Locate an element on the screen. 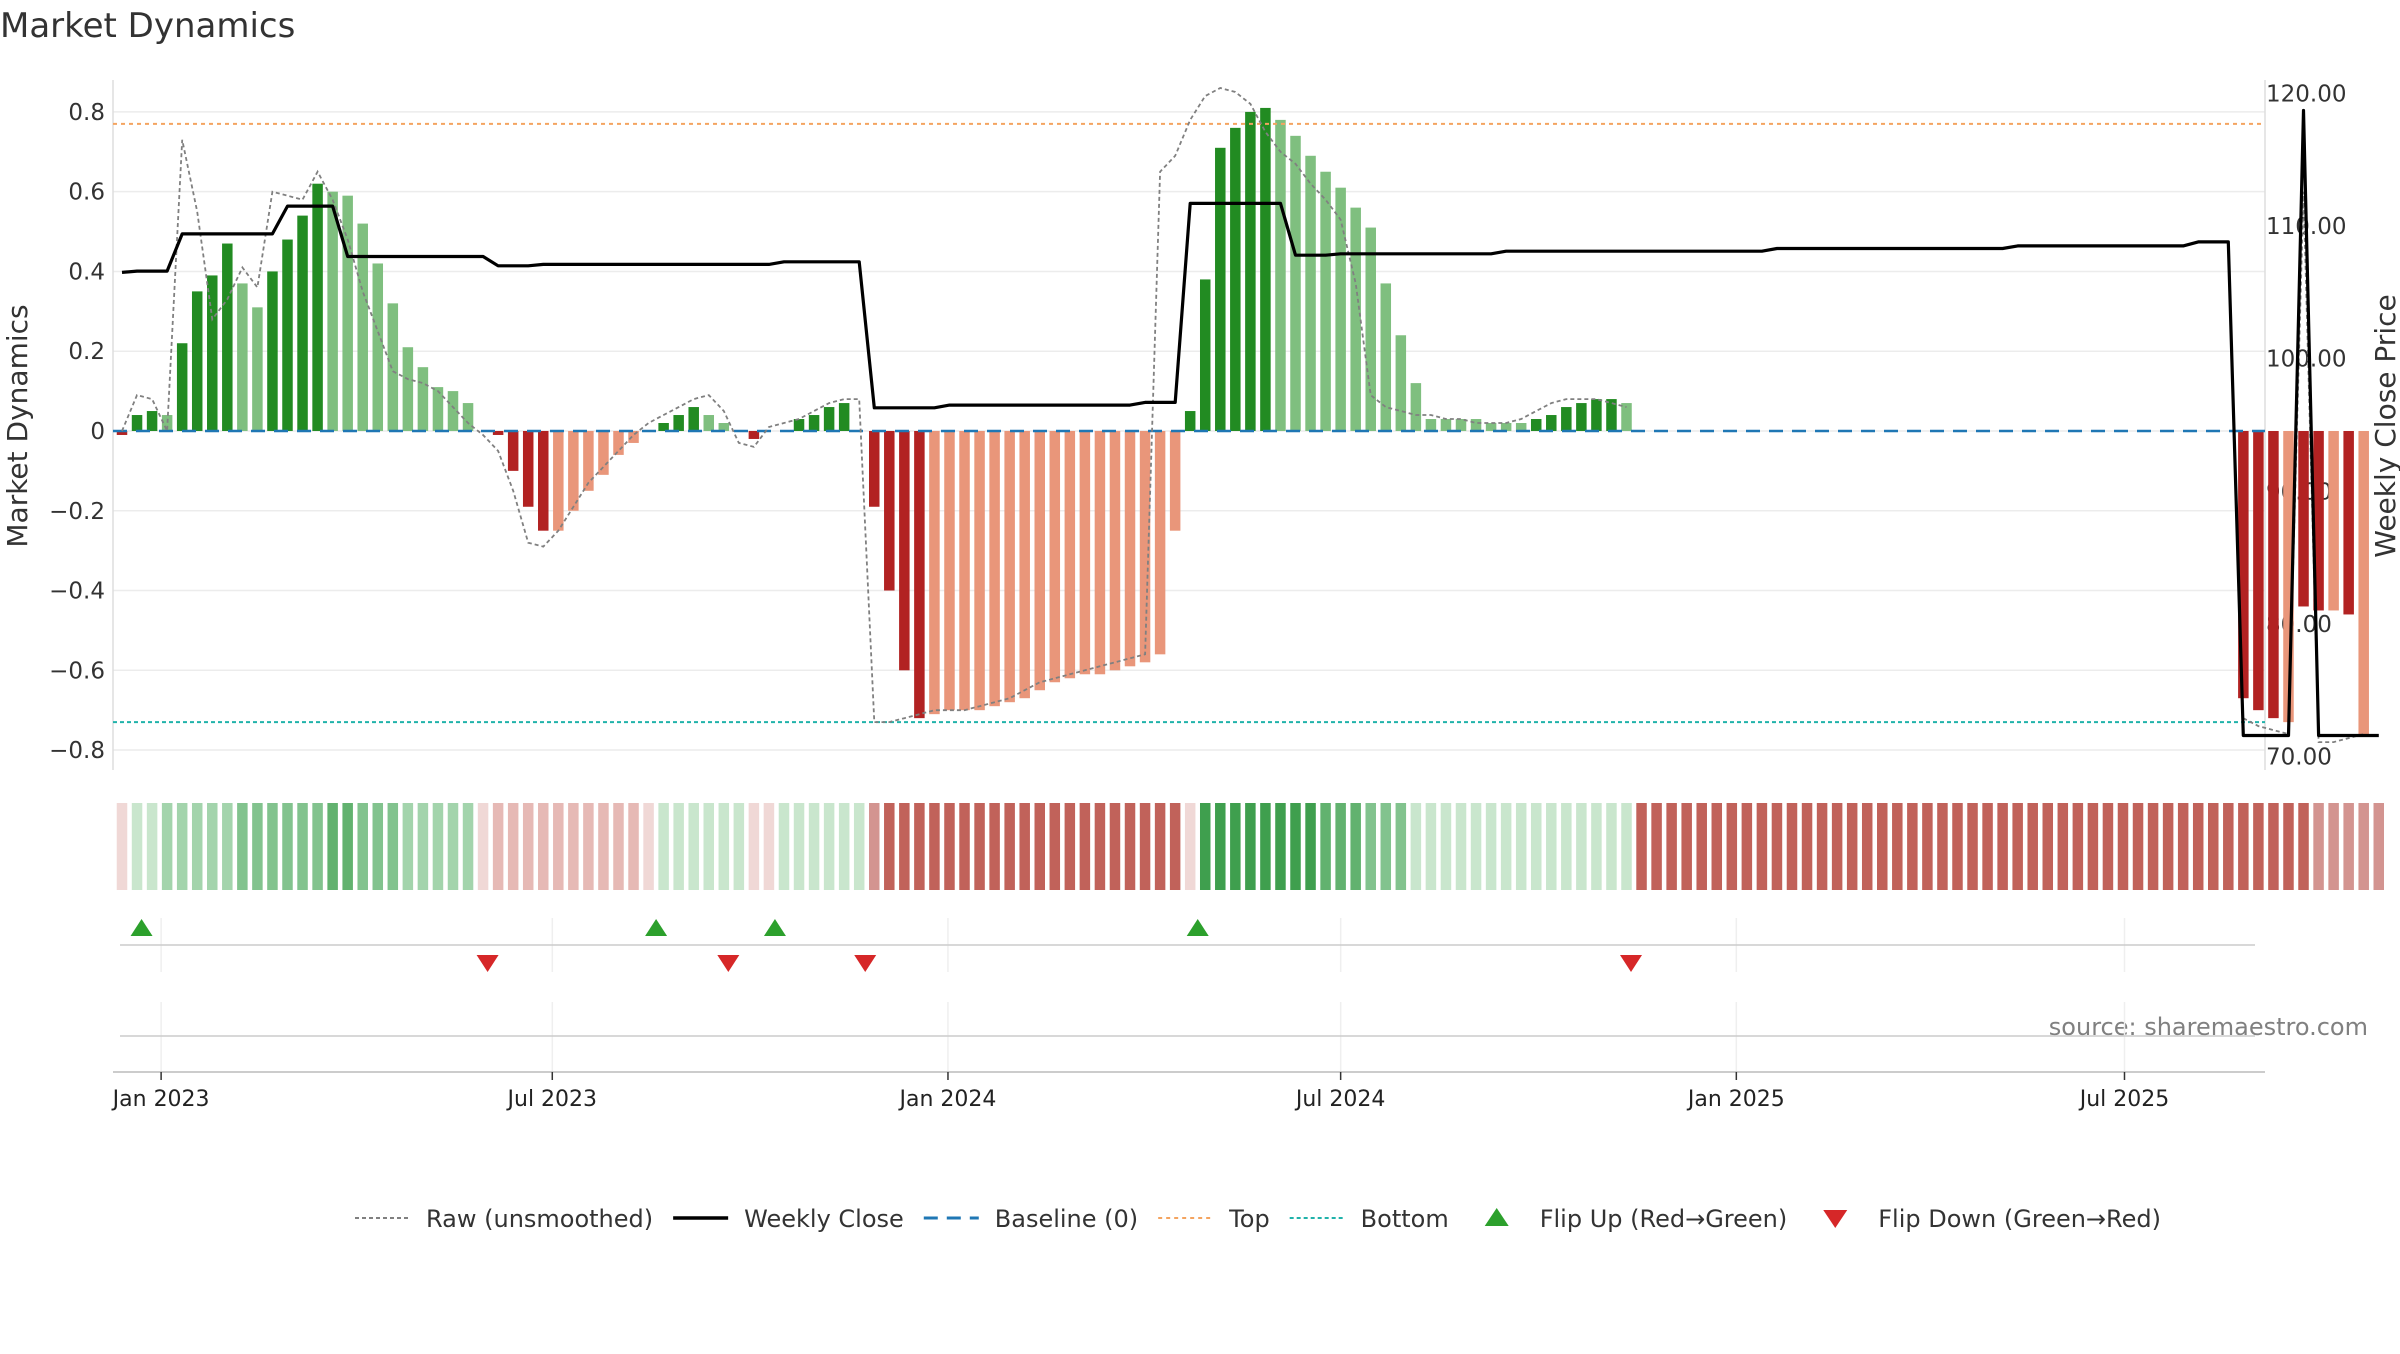 The image size is (2400, 1354). legend-label-top: Top is located at coordinates (1249, 1219).